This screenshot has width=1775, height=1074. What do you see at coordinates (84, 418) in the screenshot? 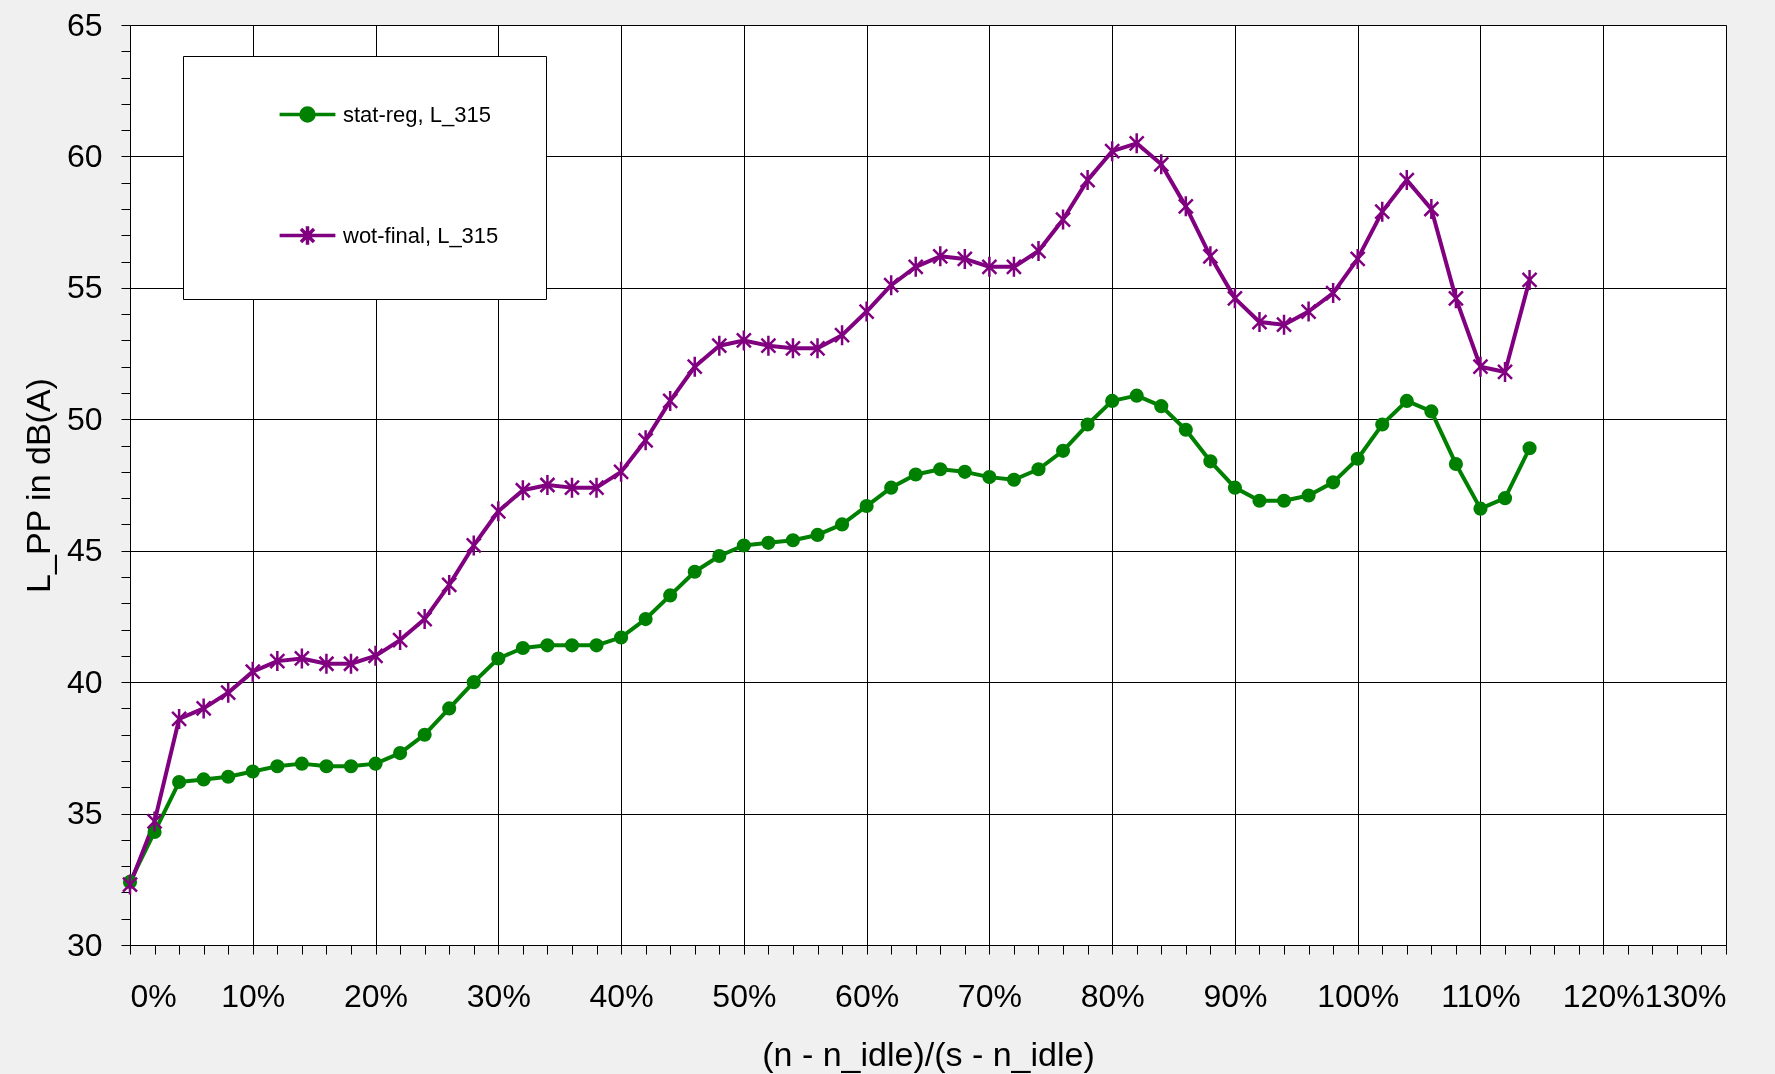
I see `y-tick-label: 50` at bounding box center [84, 418].